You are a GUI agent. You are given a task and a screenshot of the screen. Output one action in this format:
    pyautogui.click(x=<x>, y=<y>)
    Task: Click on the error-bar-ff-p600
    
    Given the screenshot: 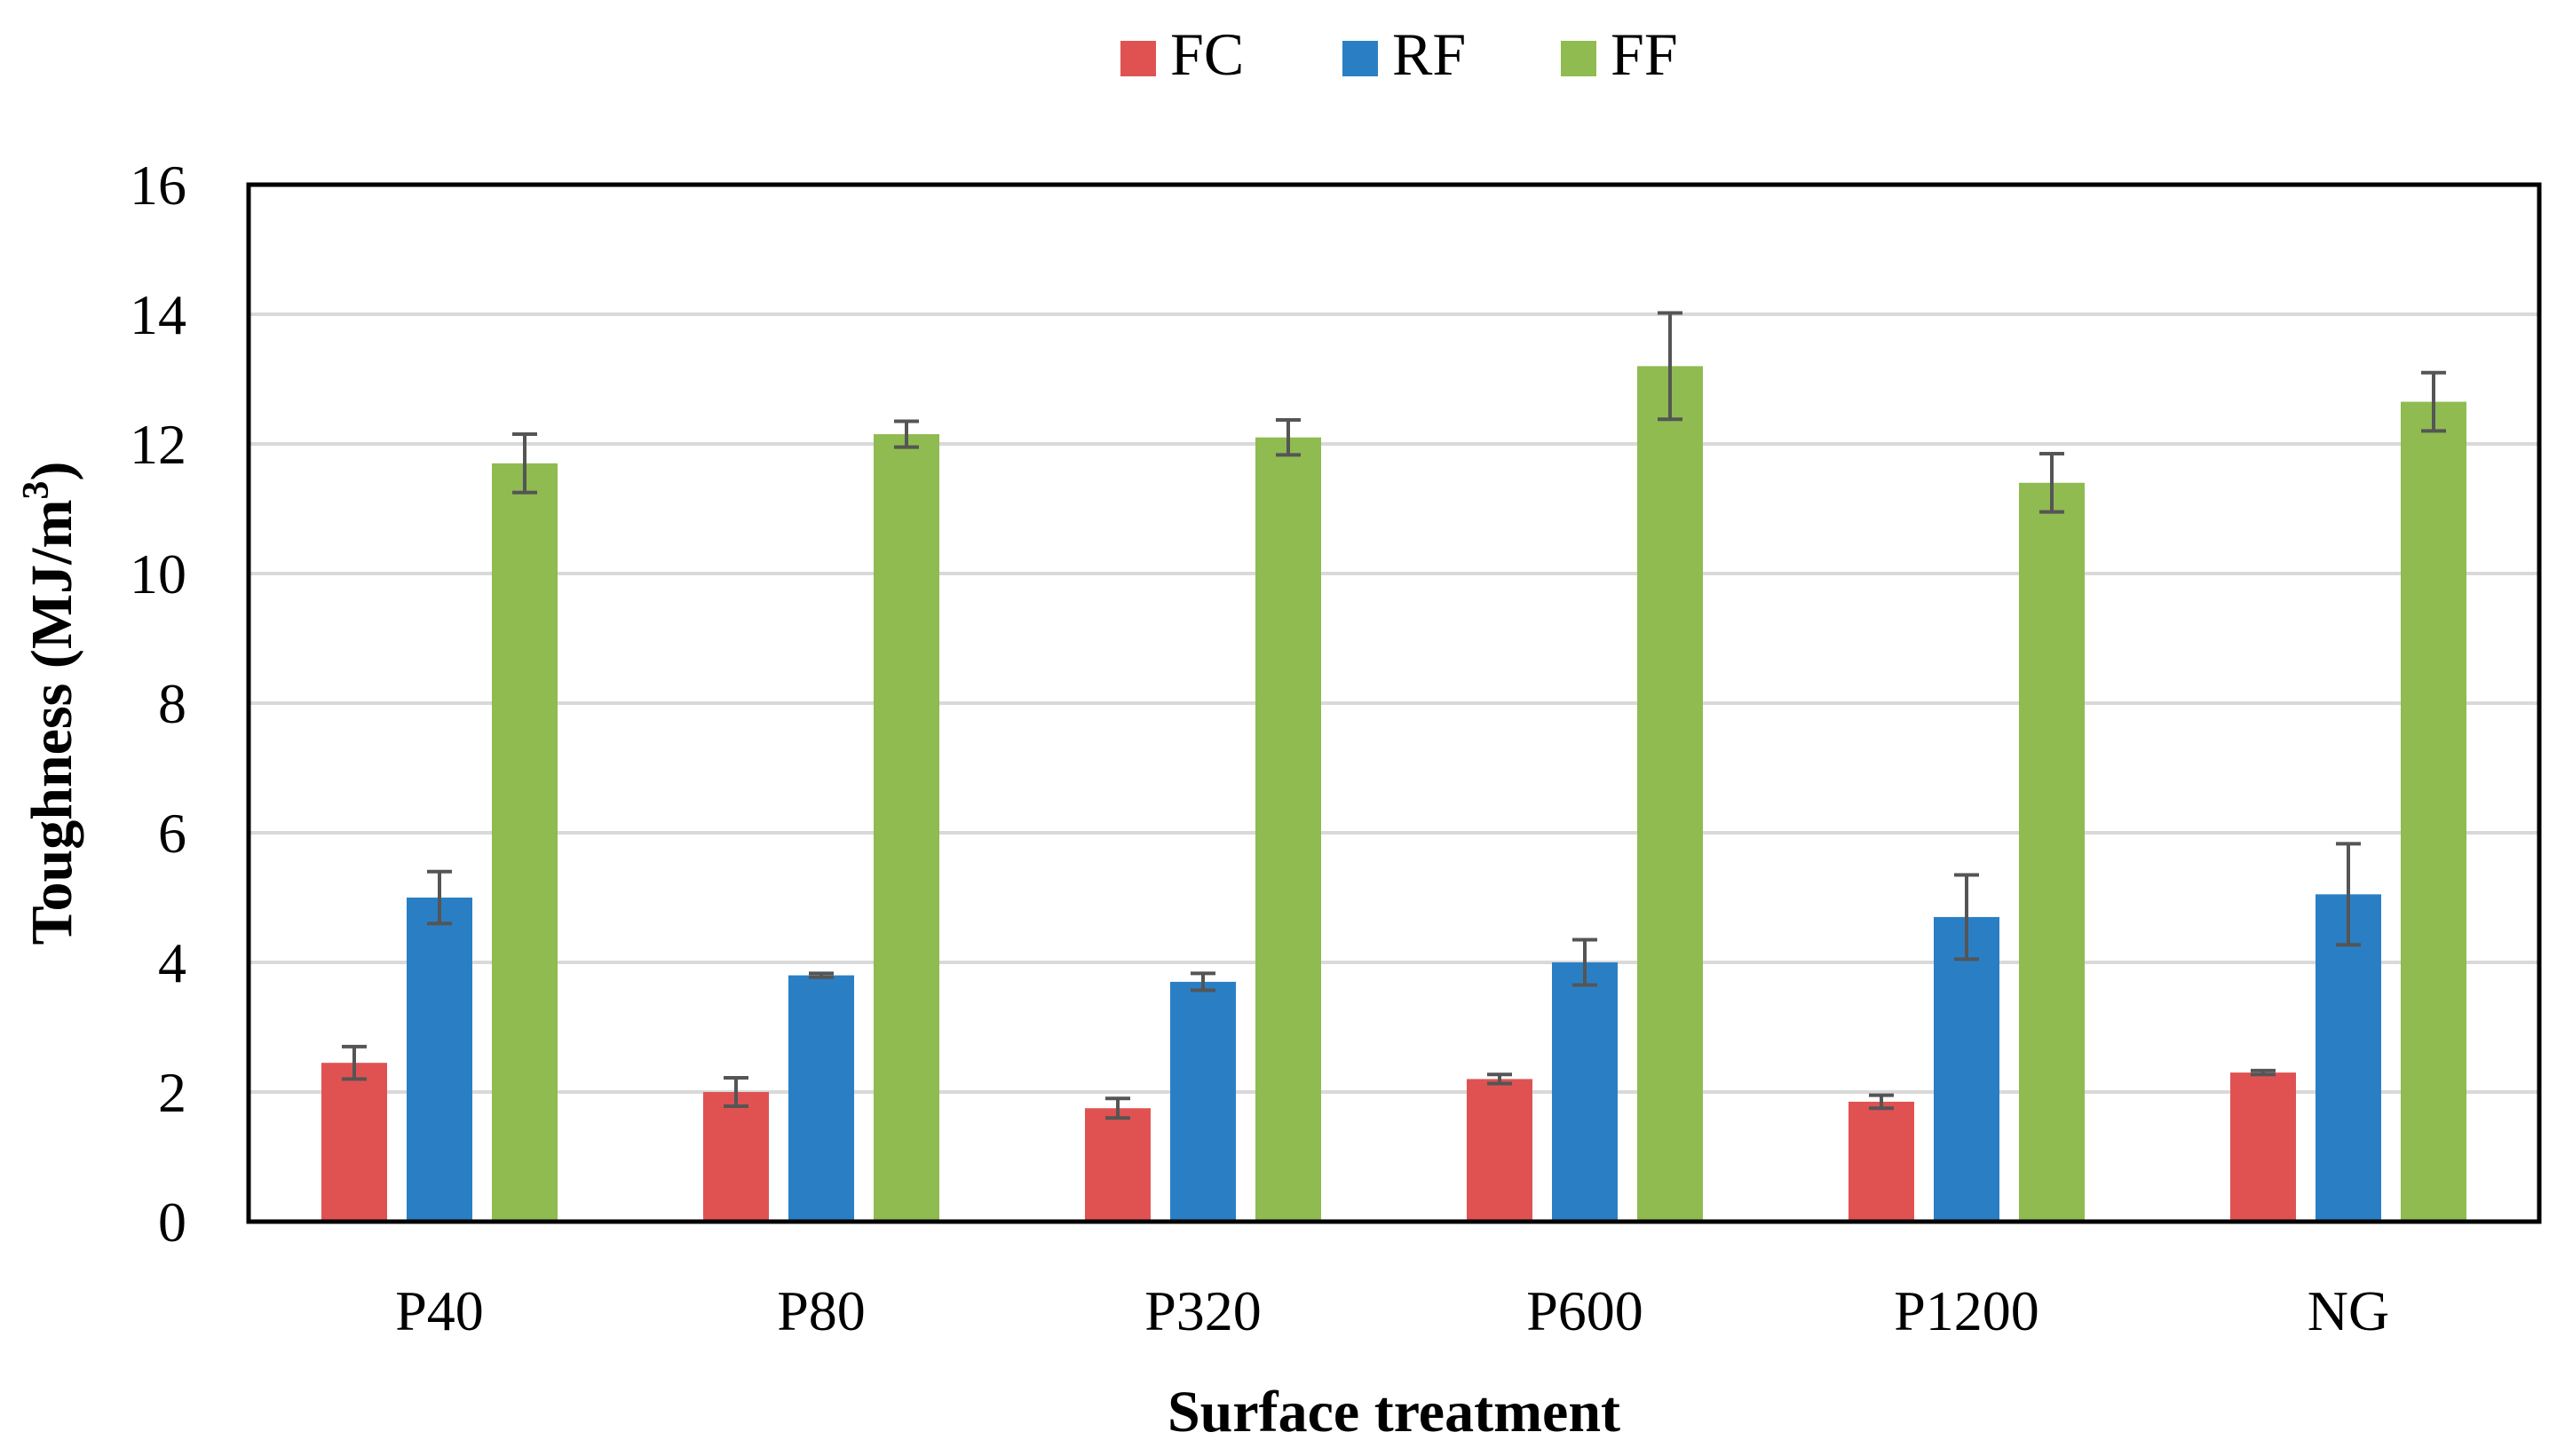 What is the action you would take?
    pyautogui.click(x=1670, y=366)
    